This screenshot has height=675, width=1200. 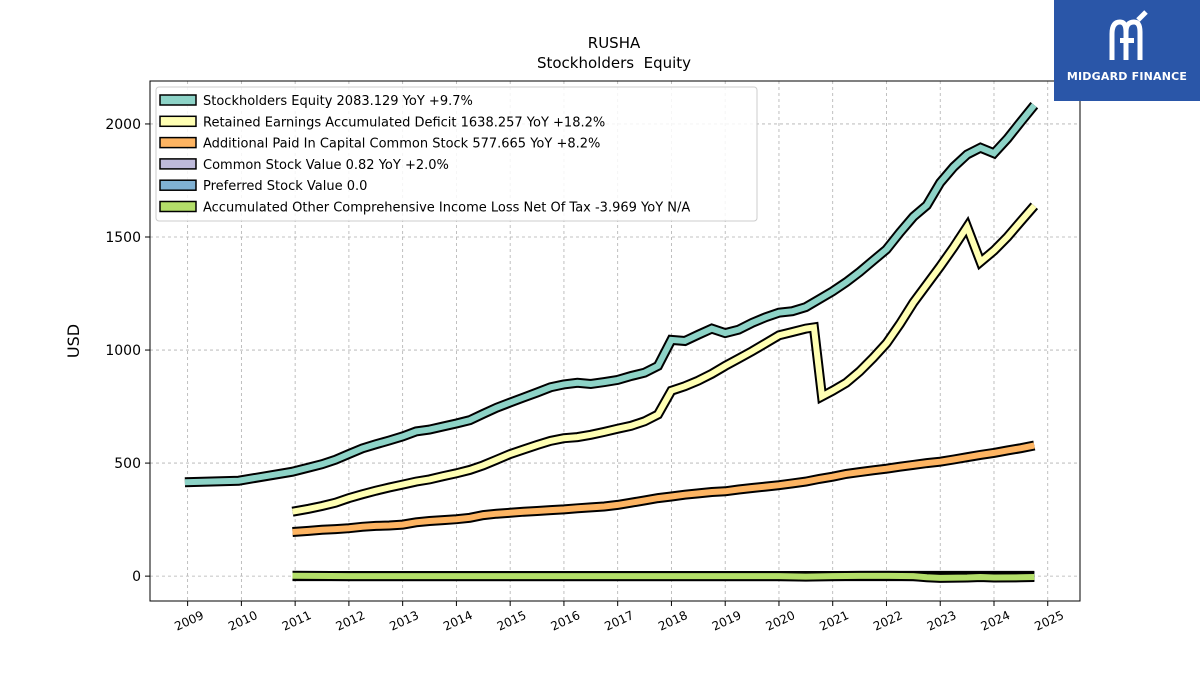 I want to click on brand-logo: MIDGARD FINANCE, so click(x=1127, y=50).